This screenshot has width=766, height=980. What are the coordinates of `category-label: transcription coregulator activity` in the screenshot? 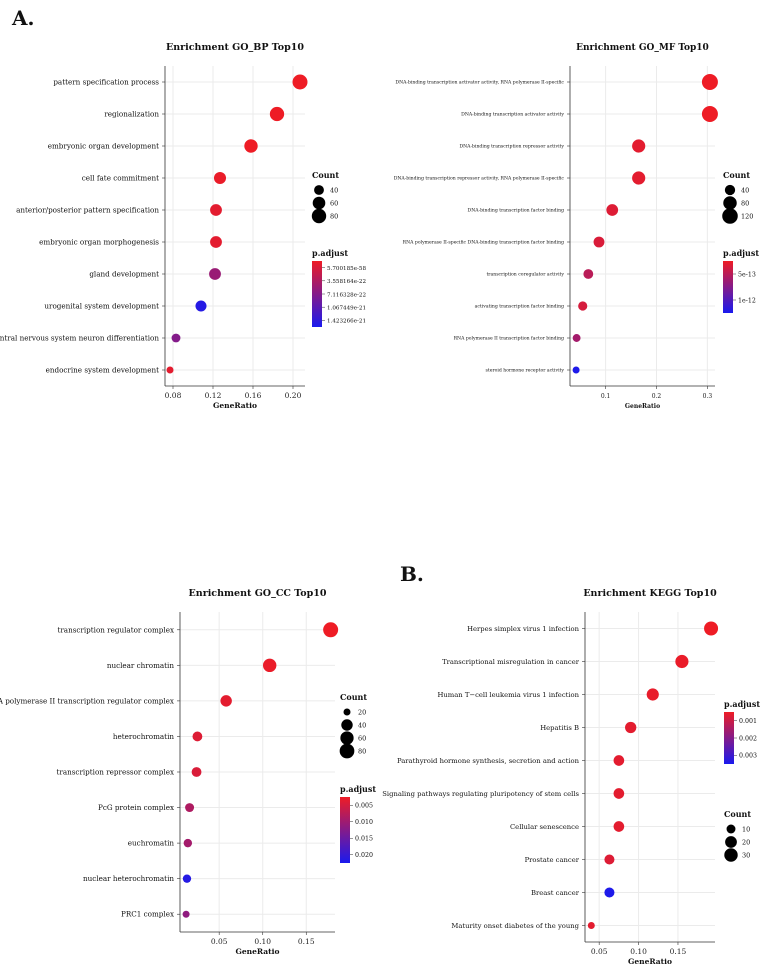 It's located at (525, 275).